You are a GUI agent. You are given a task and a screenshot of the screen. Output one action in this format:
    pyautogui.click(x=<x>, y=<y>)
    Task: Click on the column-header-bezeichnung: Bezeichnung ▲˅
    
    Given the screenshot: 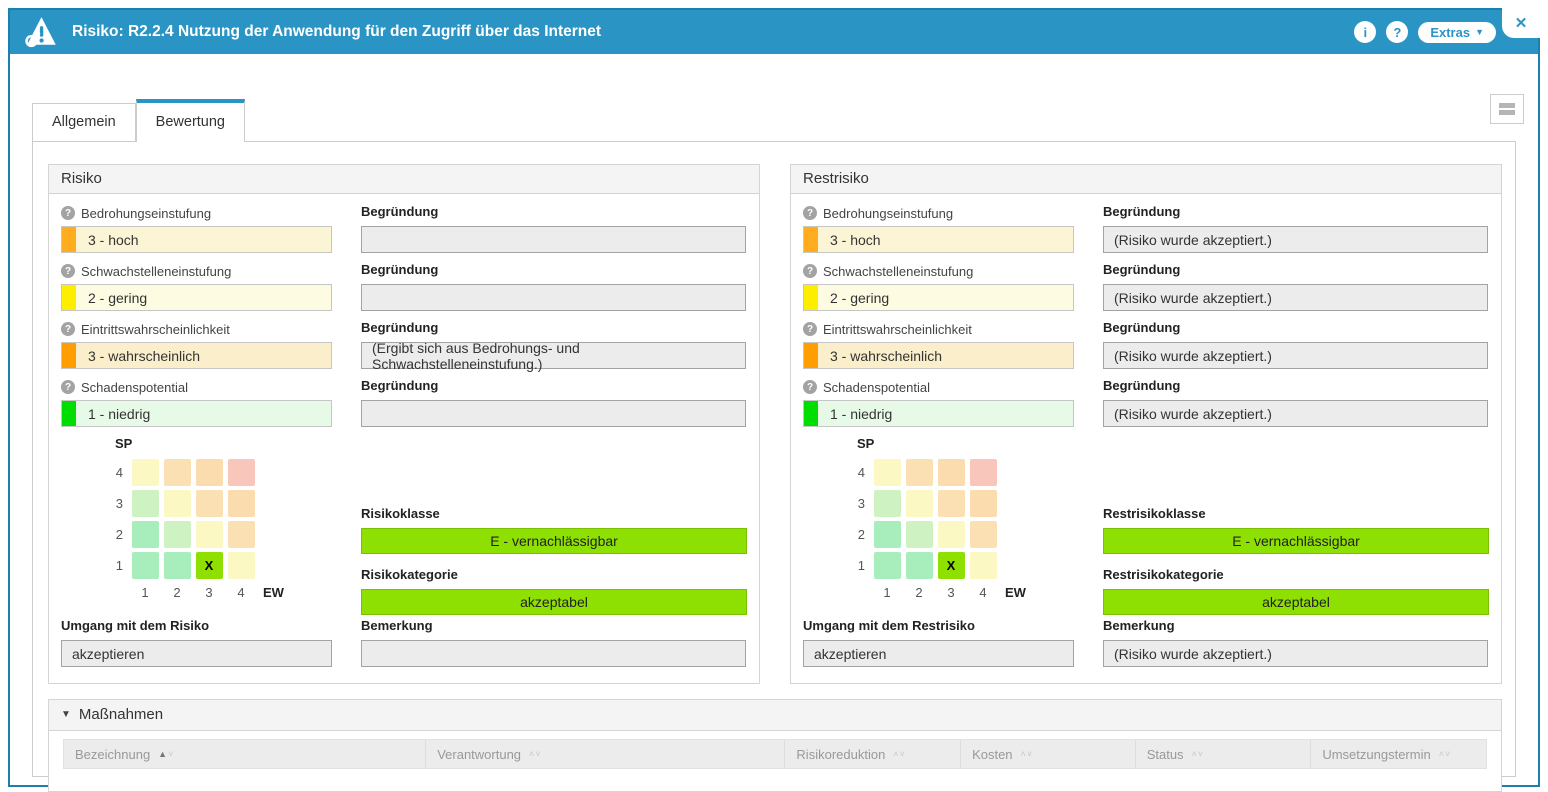 What is the action you would take?
    pyautogui.click(x=244, y=754)
    